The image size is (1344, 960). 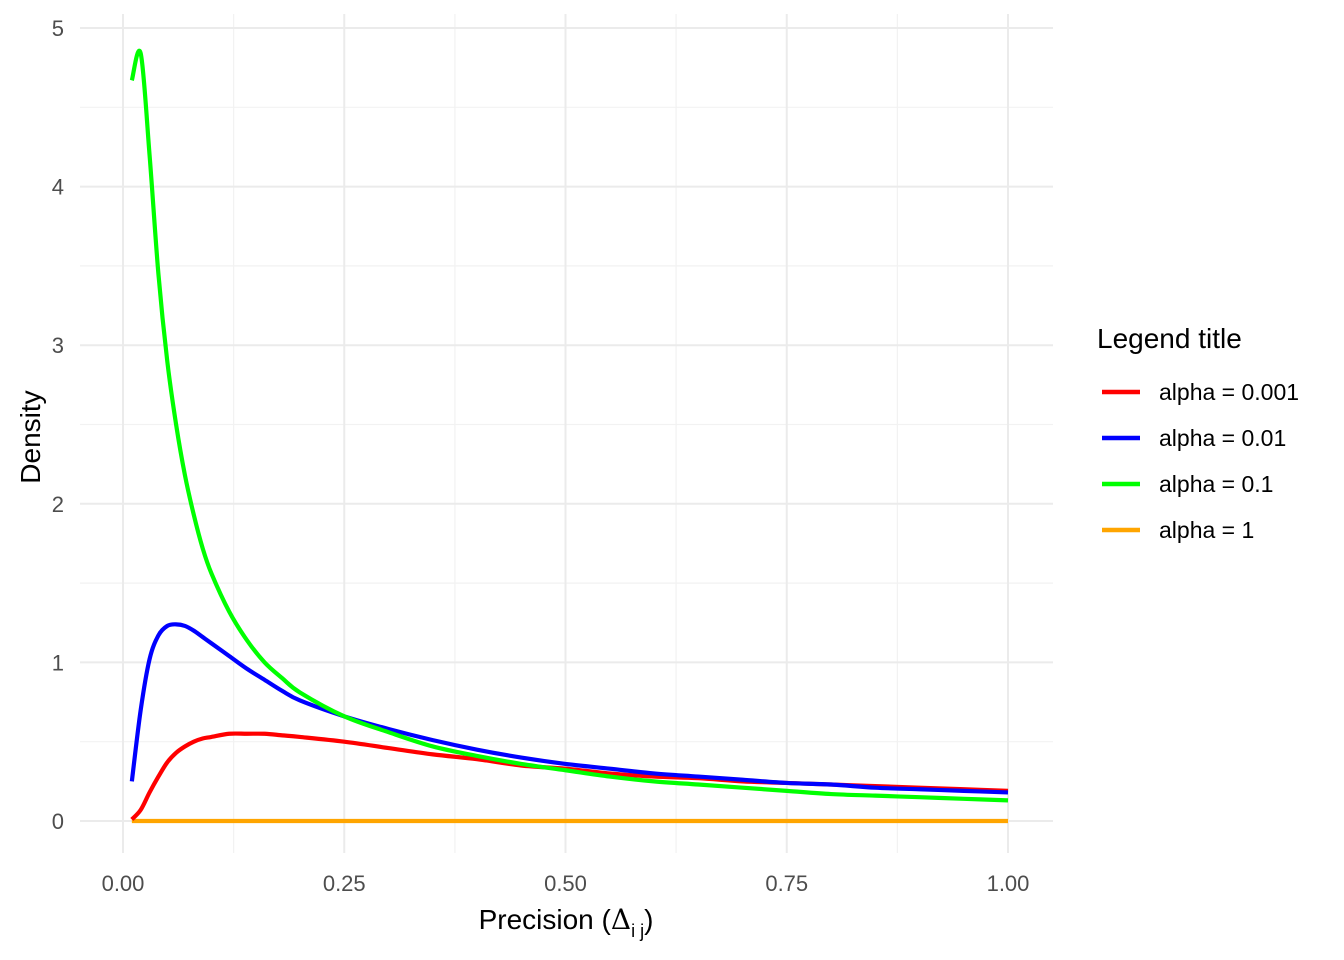 What do you see at coordinates (1216, 484) in the screenshot?
I see `legend-label-alpha-0-1: alpha = 0.1` at bounding box center [1216, 484].